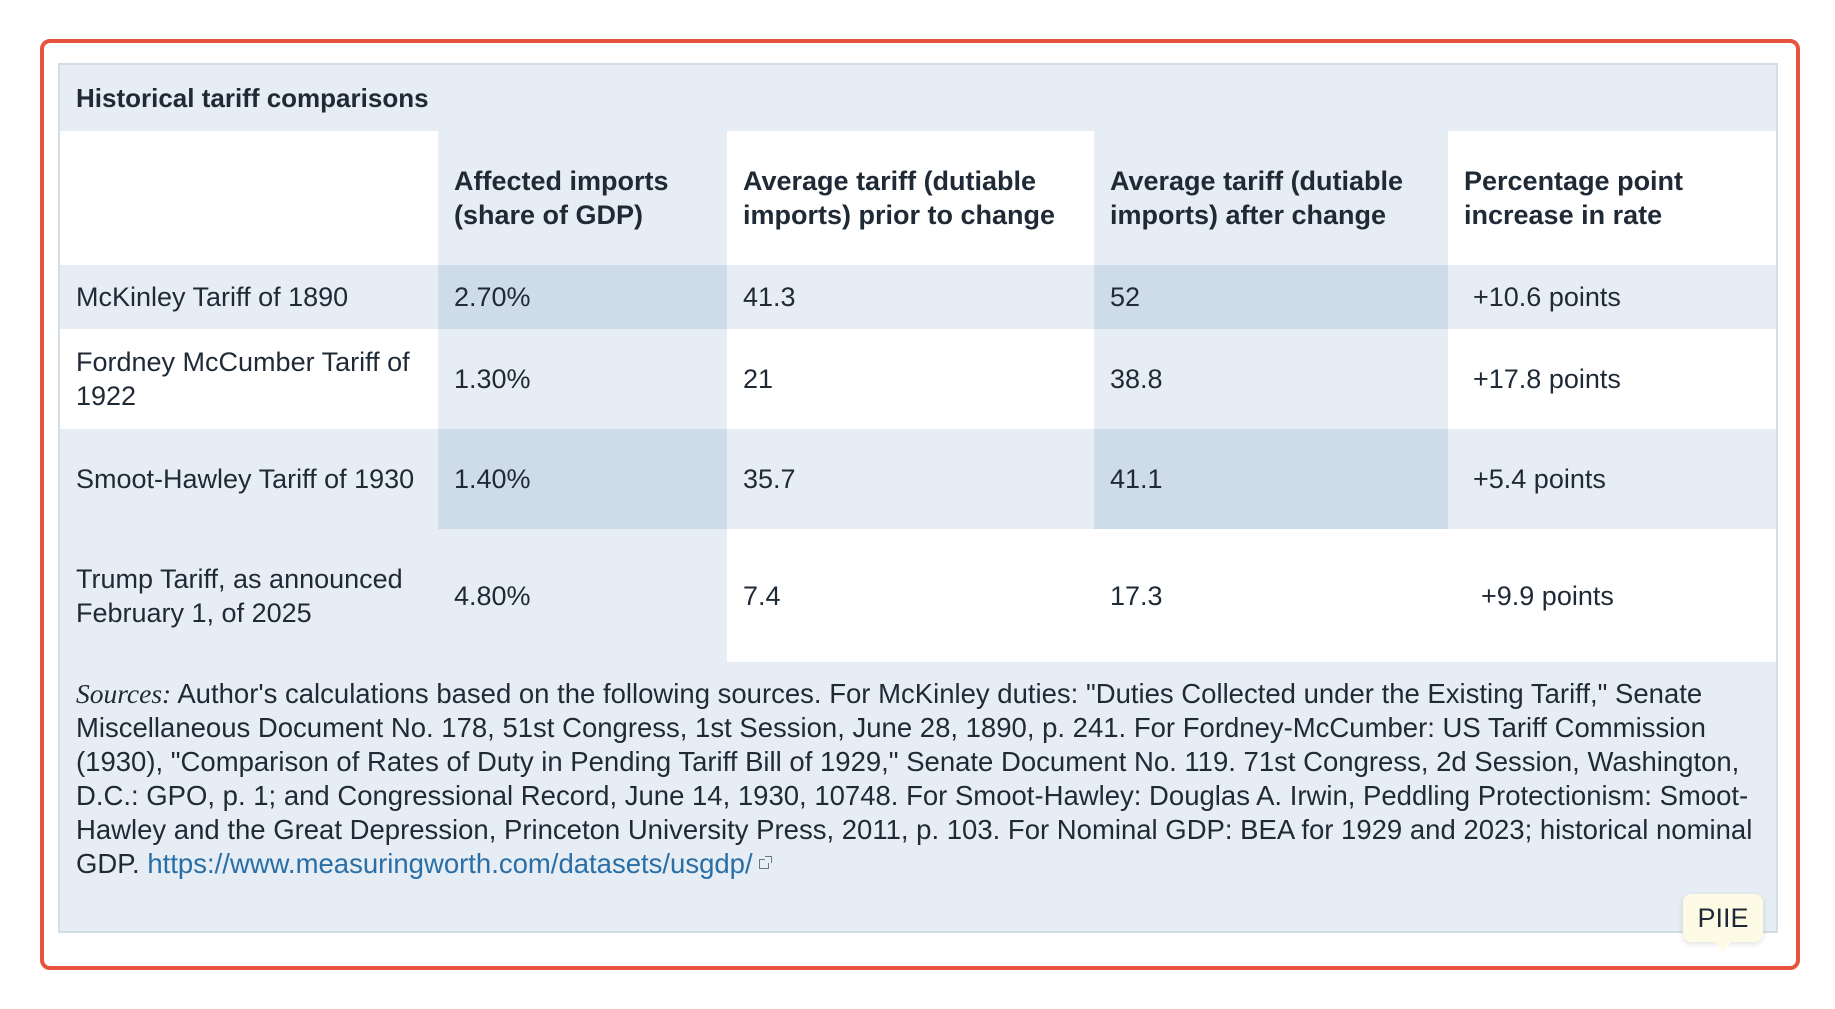 Image resolution: width=1835 pixels, height=1009 pixels. I want to click on cell-affected-imports: 2.70%, so click(582, 297).